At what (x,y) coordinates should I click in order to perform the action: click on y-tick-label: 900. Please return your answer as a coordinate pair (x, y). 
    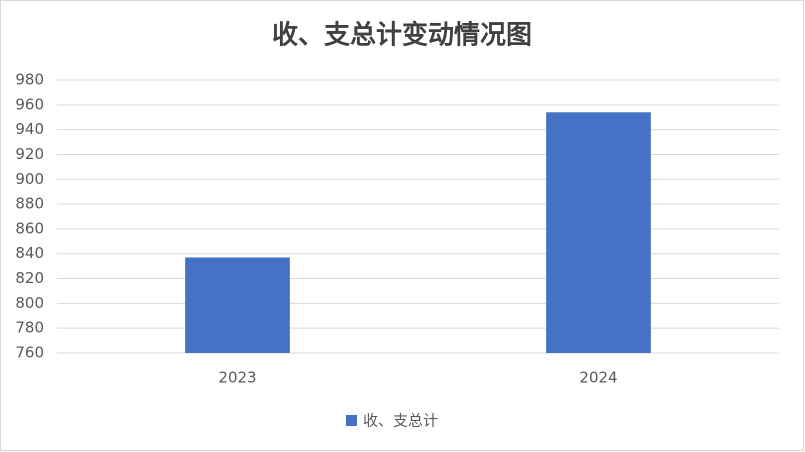
    Looking at the image, I should click on (29, 179).